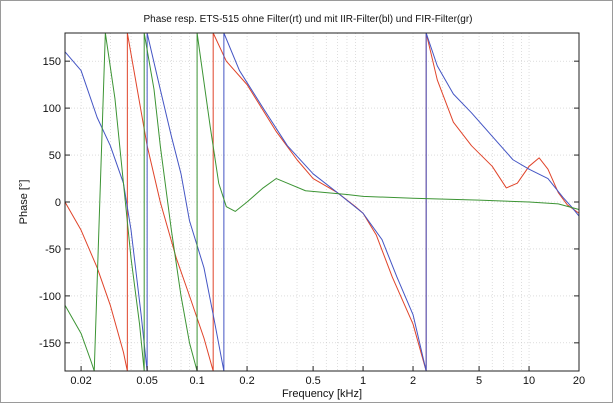 The width and height of the screenshot is (613, 407). I want to click on x-tick-label: 0.5, so click(312, 381).